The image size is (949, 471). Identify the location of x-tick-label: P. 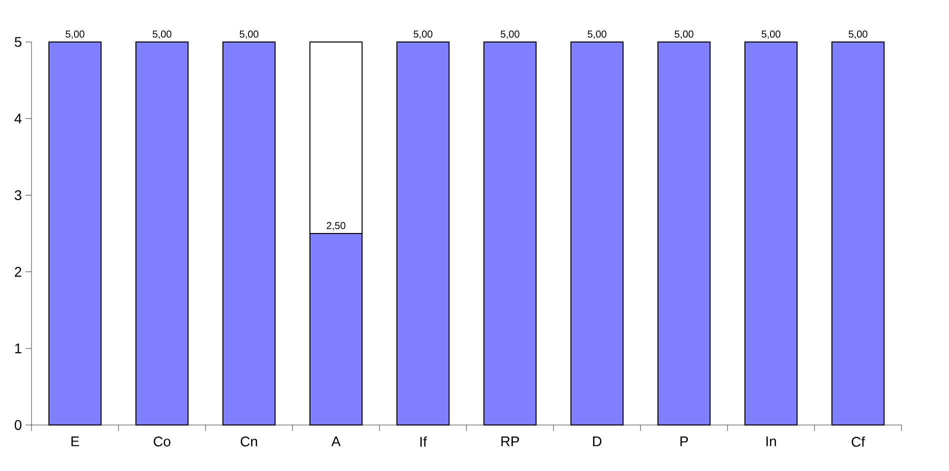
(684, 441).